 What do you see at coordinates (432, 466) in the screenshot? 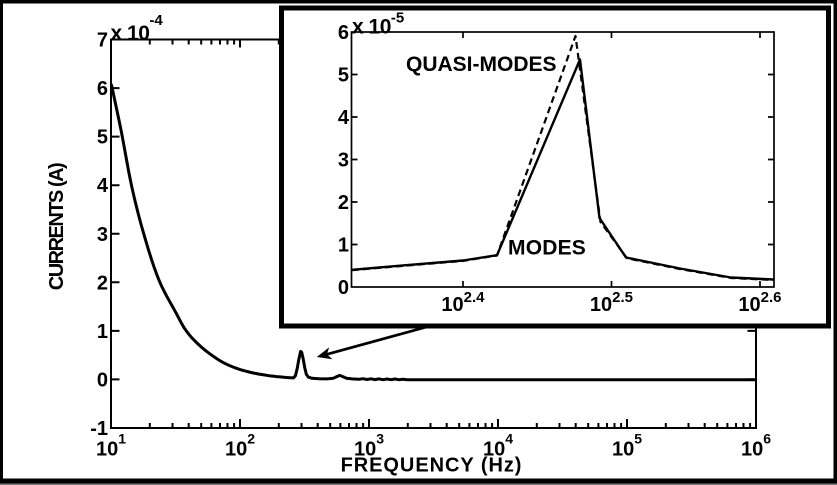
I see `svg-text: FREQUENCY (Hz)` at bounding box center [432, 466].